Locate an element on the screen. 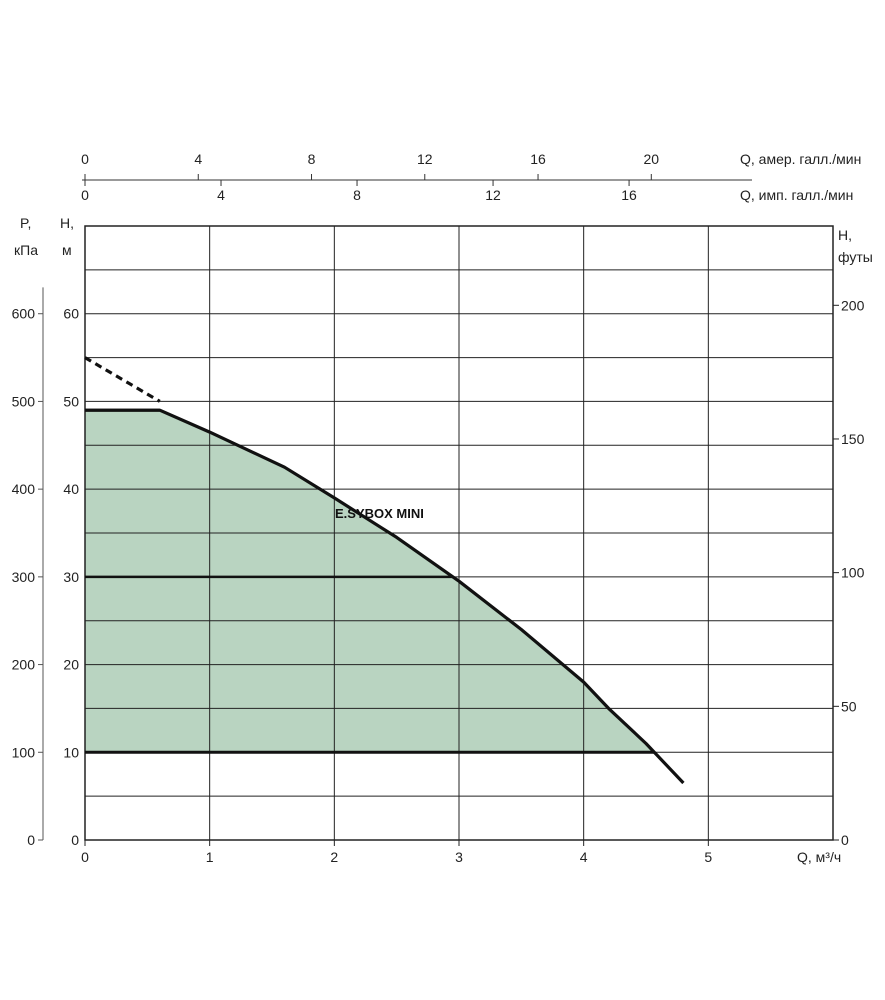 This screenshot has height=1000, width=885. h-tick-label: 60 is located at coordinates (71, 314).